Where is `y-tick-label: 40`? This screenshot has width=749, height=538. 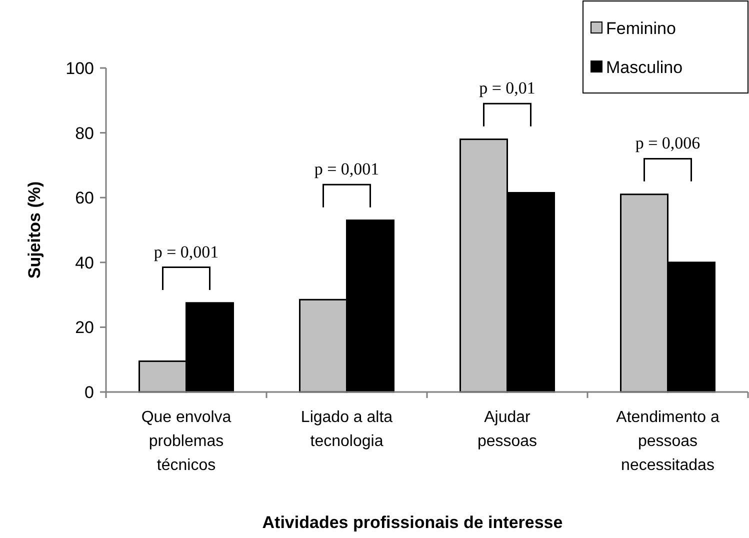 y-tick-label: 40 is located at coordinates (84, 262).